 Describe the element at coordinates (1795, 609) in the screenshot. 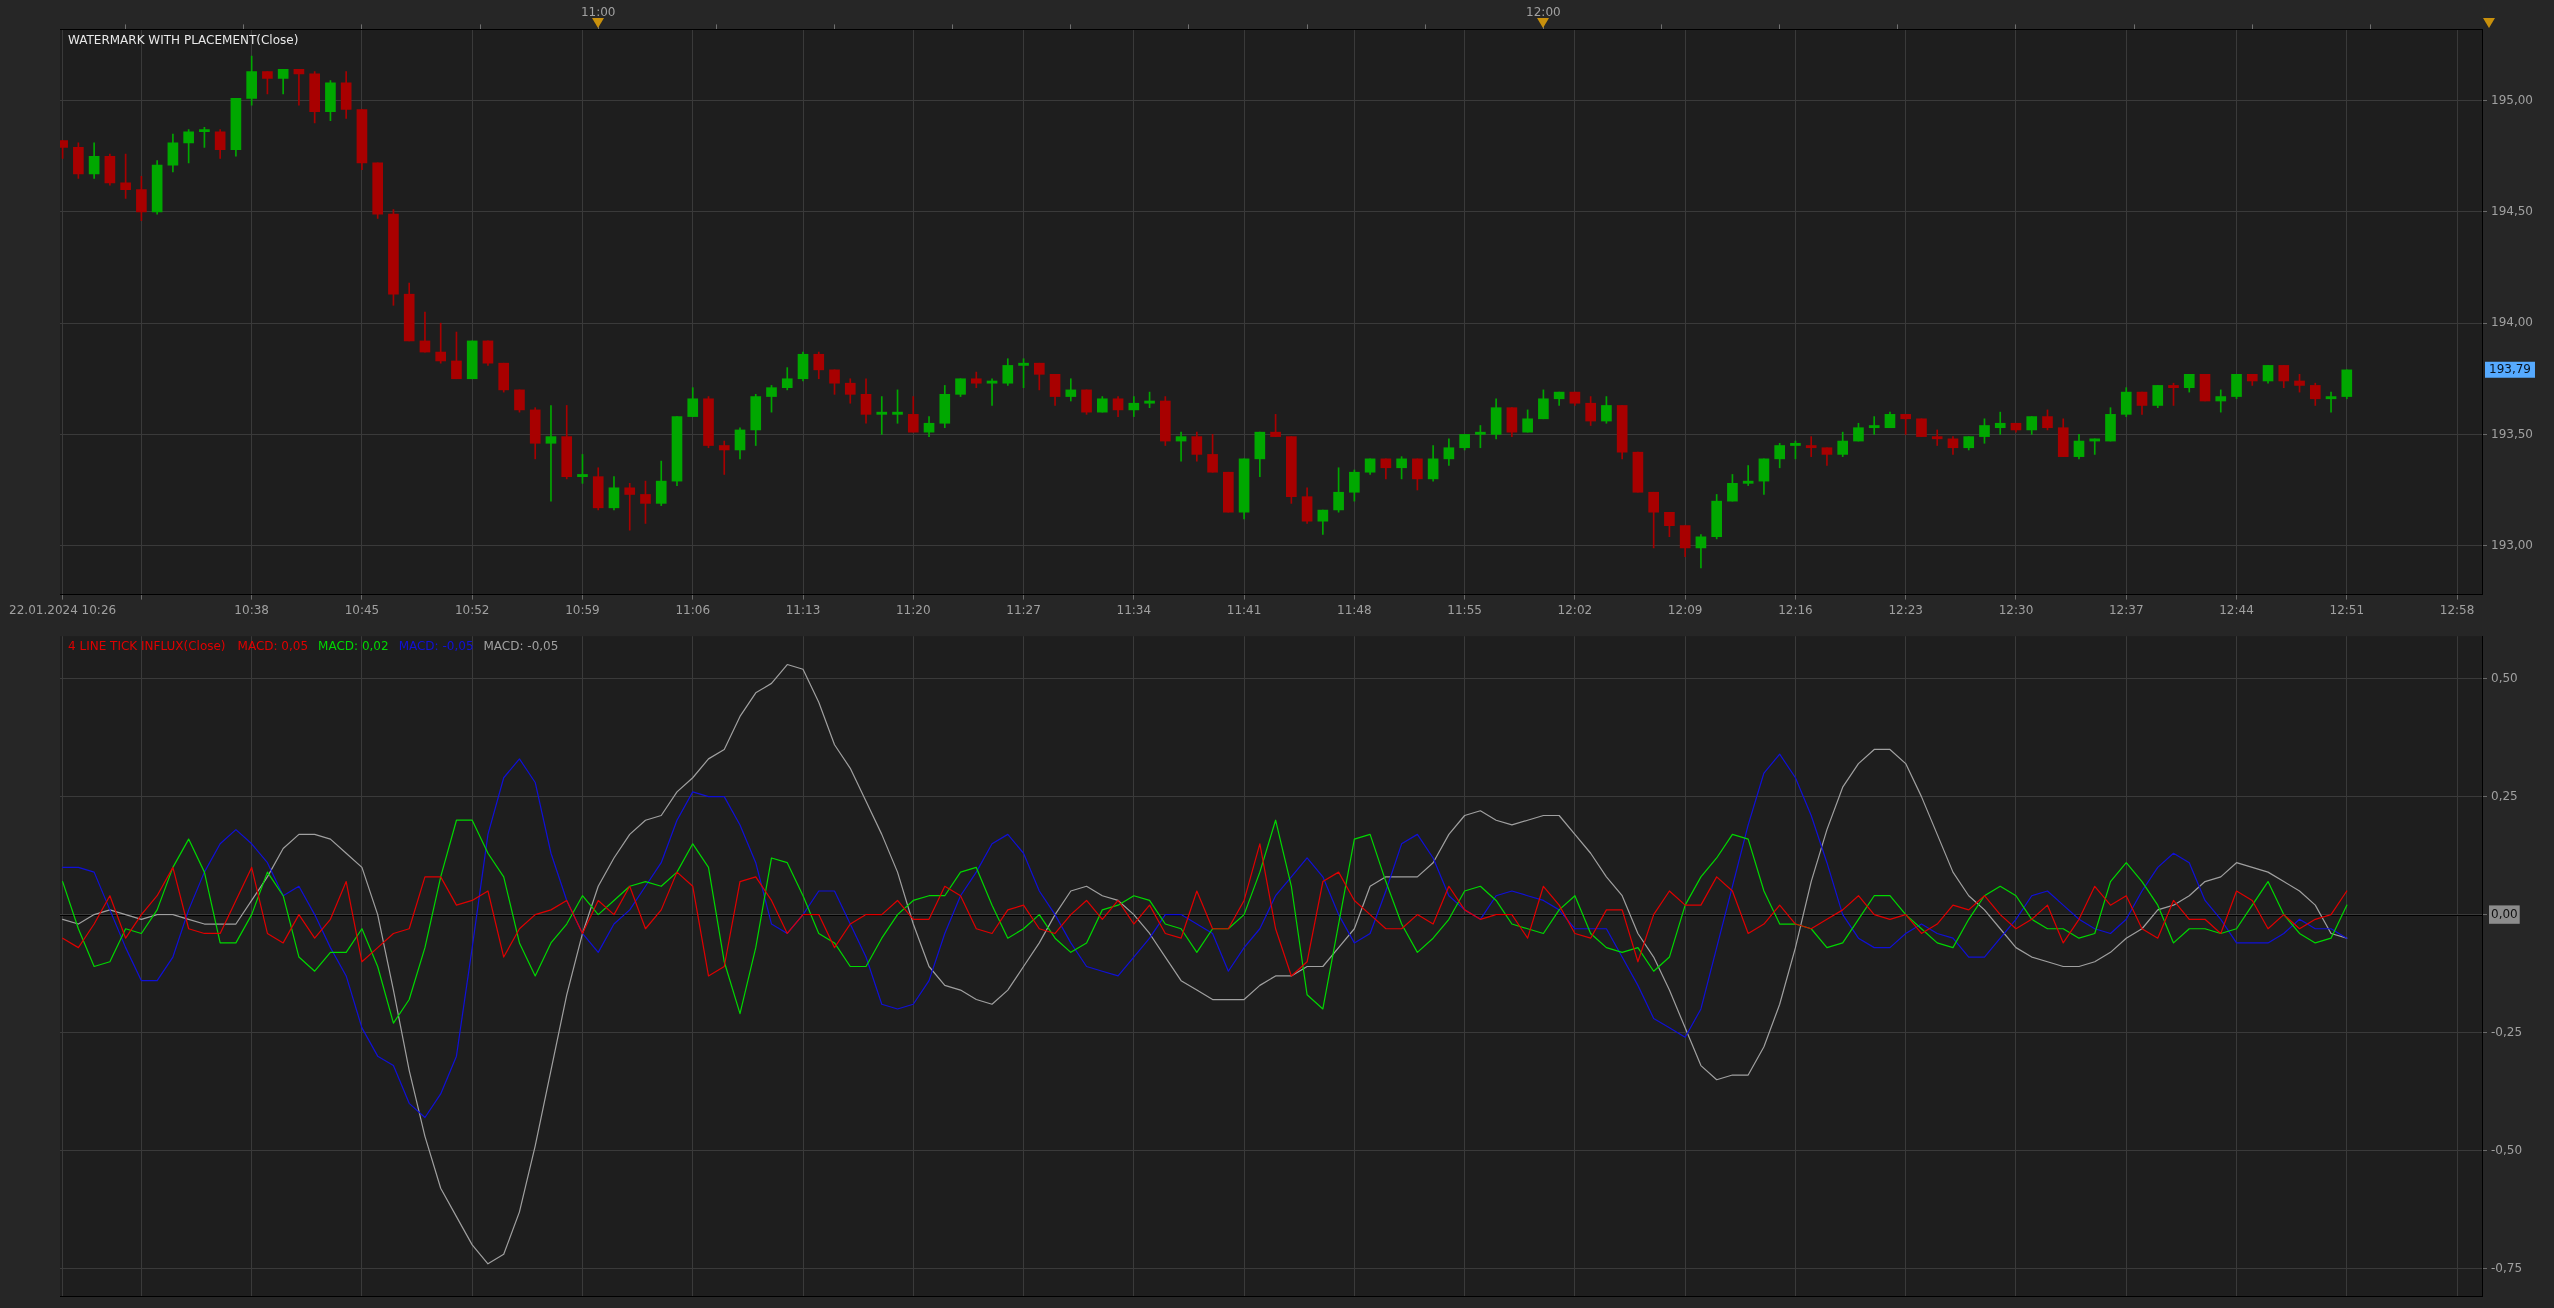

I see `x-tick-label: 12:16` at that location.